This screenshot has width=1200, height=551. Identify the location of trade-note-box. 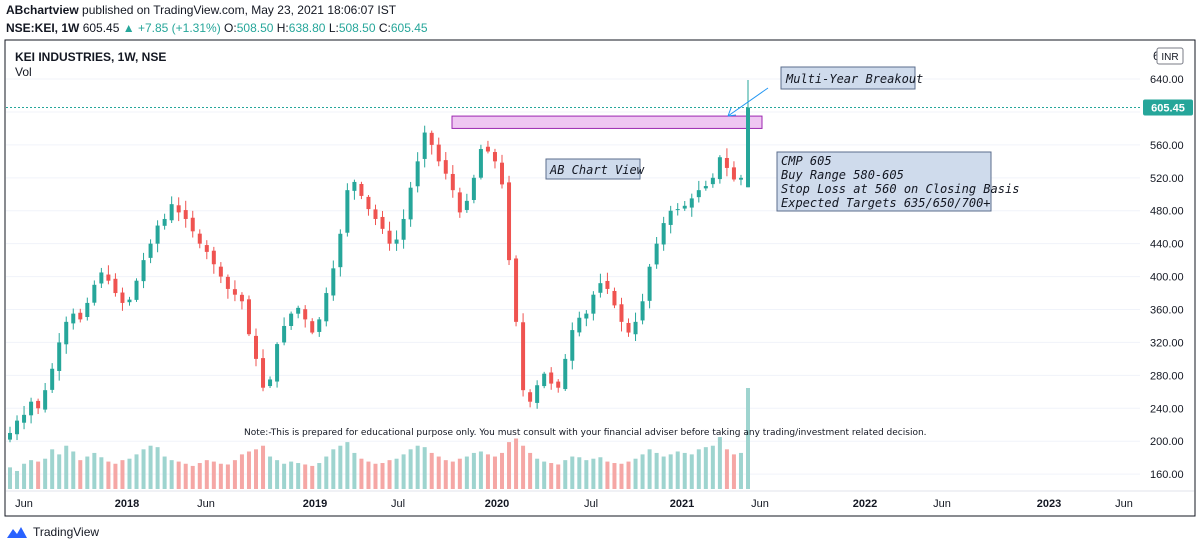
(884, 181).